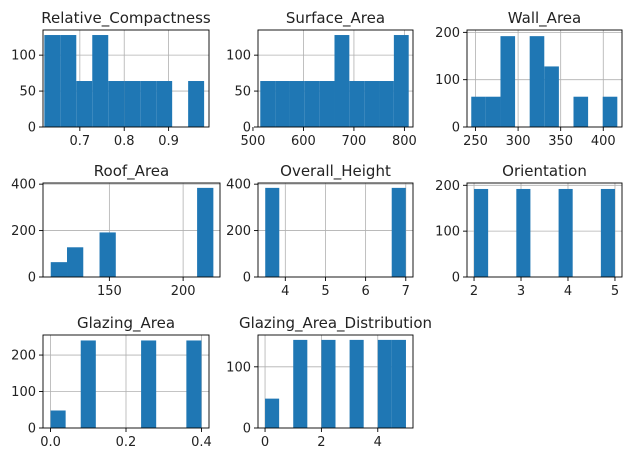  Describe the element at coordinates (335, 18) in the screenshot. I see `chart-title: Surface_Area` at that location.